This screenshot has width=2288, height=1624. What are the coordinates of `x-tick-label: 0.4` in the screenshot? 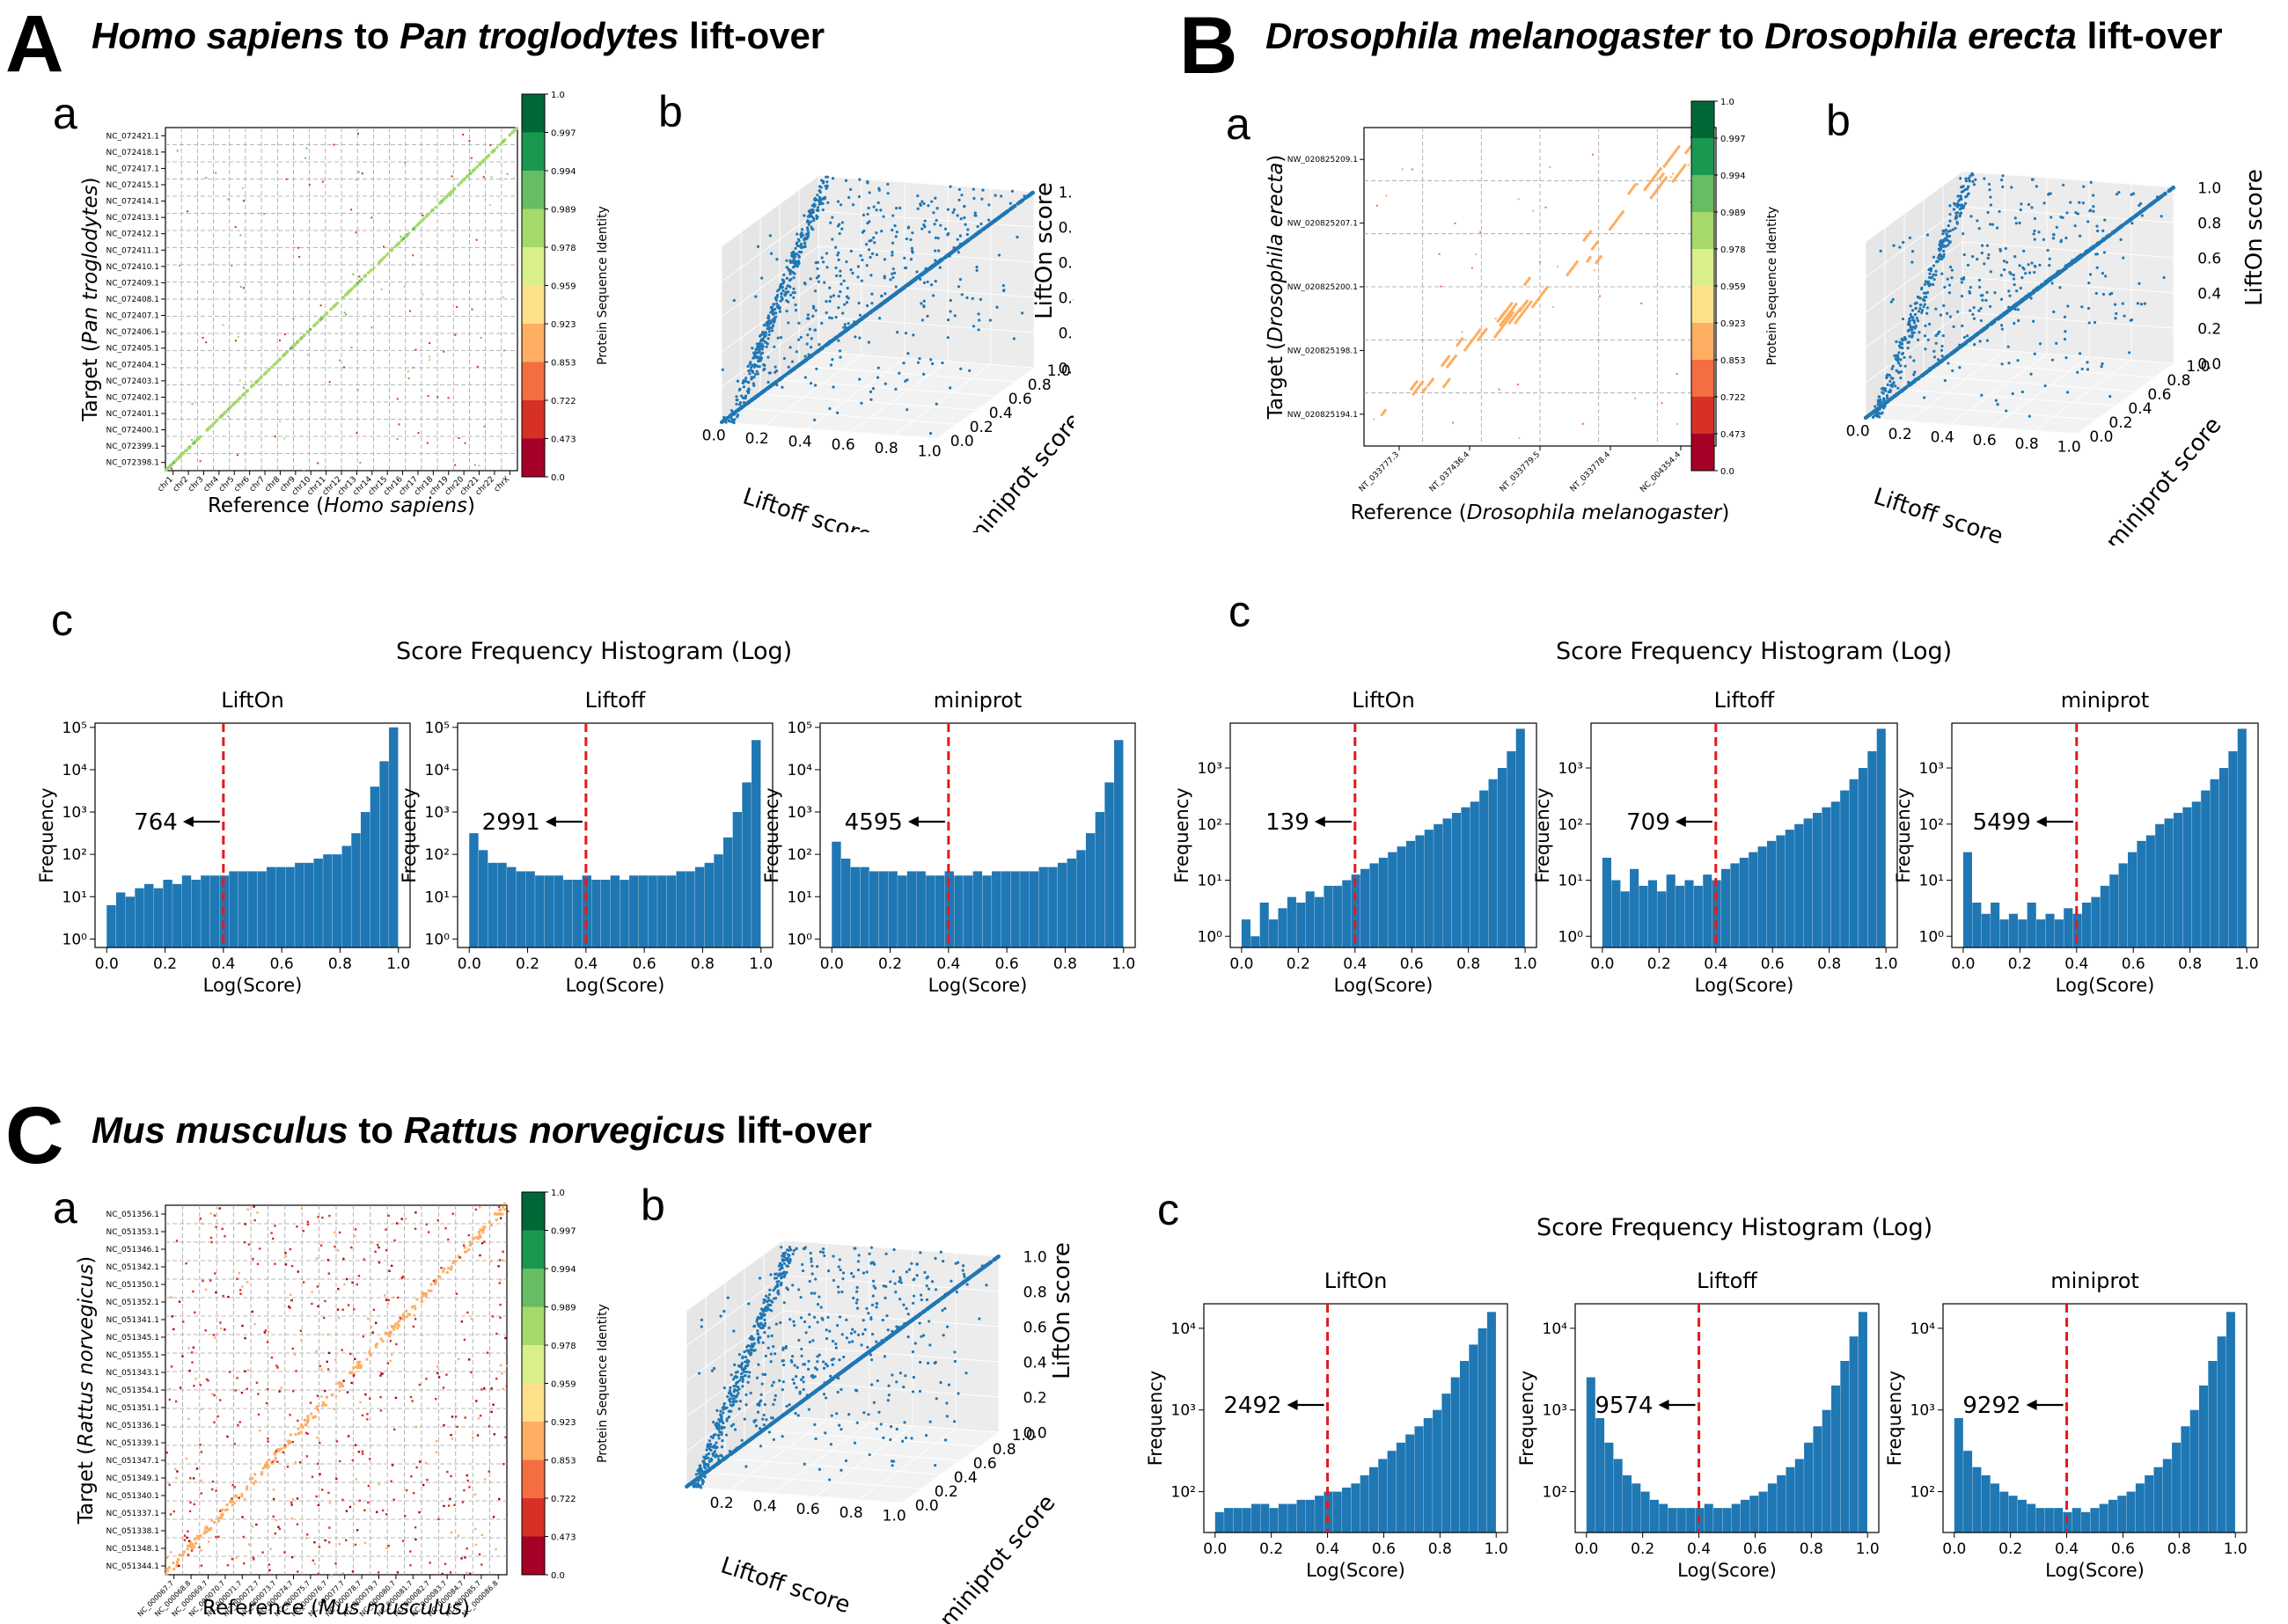 It's located at (1715, 964).